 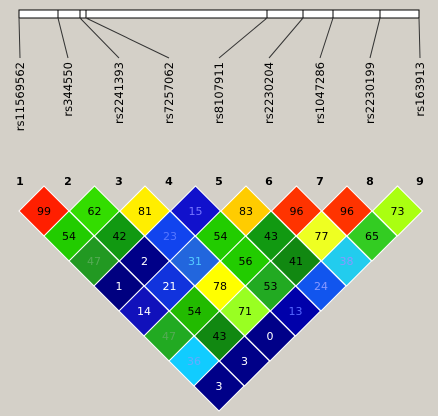 What do you see at coordinates (68, 89) in the screenshot?
I see `snp-label-2: rs344550` at bounding box center [68, 89].